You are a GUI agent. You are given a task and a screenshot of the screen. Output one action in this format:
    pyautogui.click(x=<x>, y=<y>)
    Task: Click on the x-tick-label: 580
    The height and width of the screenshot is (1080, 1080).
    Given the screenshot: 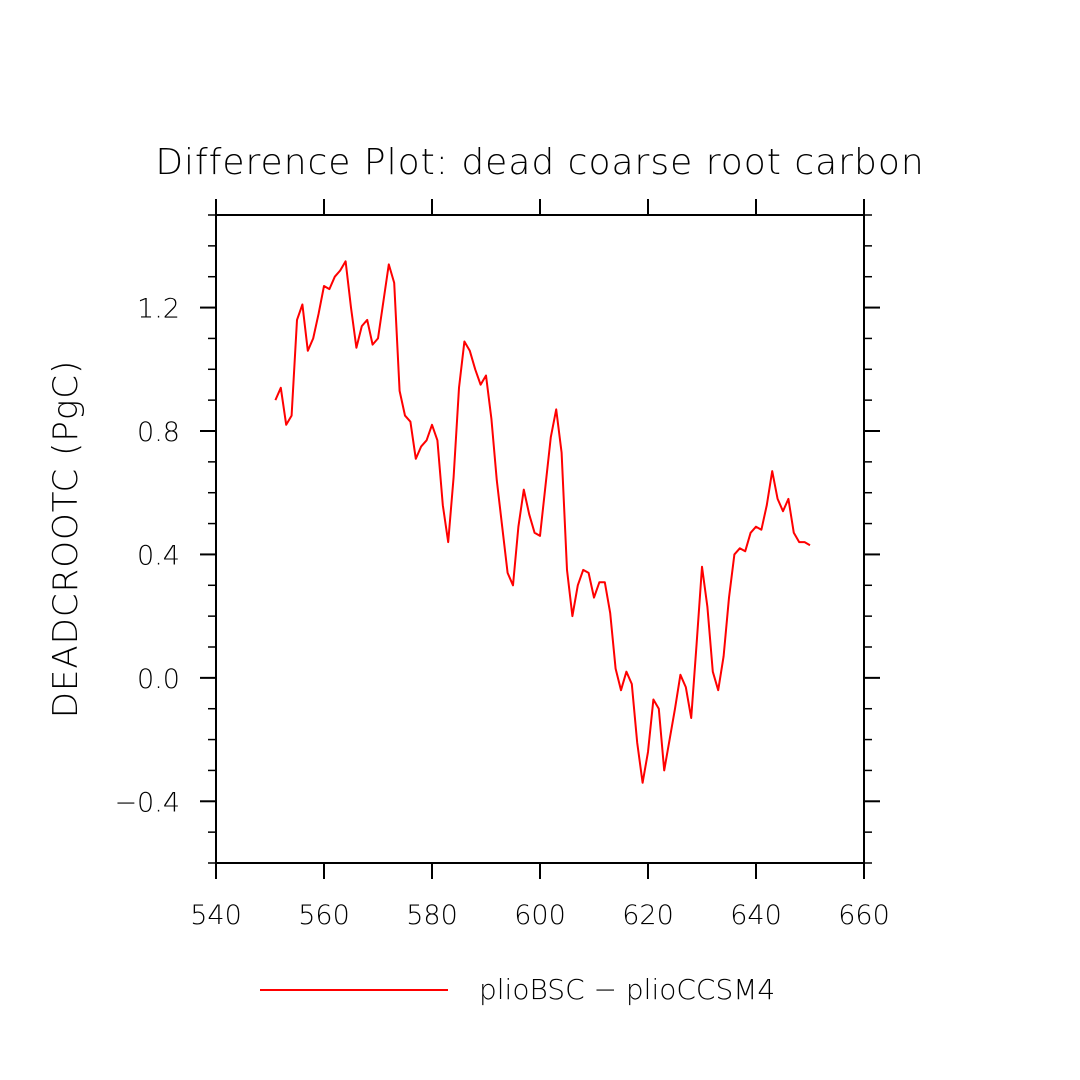 What is the action you would take?
    pyautogui.click(x=432, y=915)
    